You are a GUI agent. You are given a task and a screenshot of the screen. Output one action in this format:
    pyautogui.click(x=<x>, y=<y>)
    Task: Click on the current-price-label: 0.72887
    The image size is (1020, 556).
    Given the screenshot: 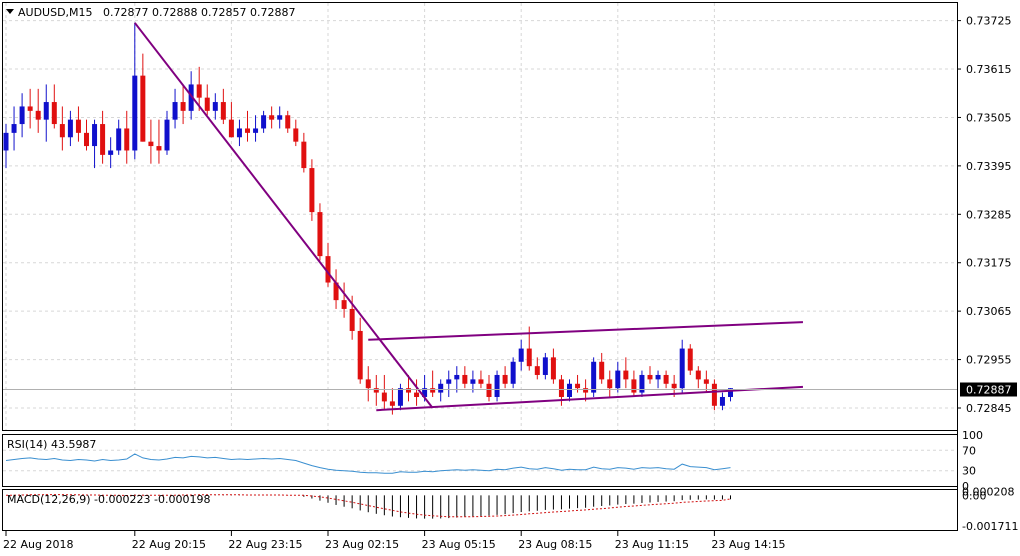 What is the action you would take?
    pyautogui.click(x=989, y=390)
    